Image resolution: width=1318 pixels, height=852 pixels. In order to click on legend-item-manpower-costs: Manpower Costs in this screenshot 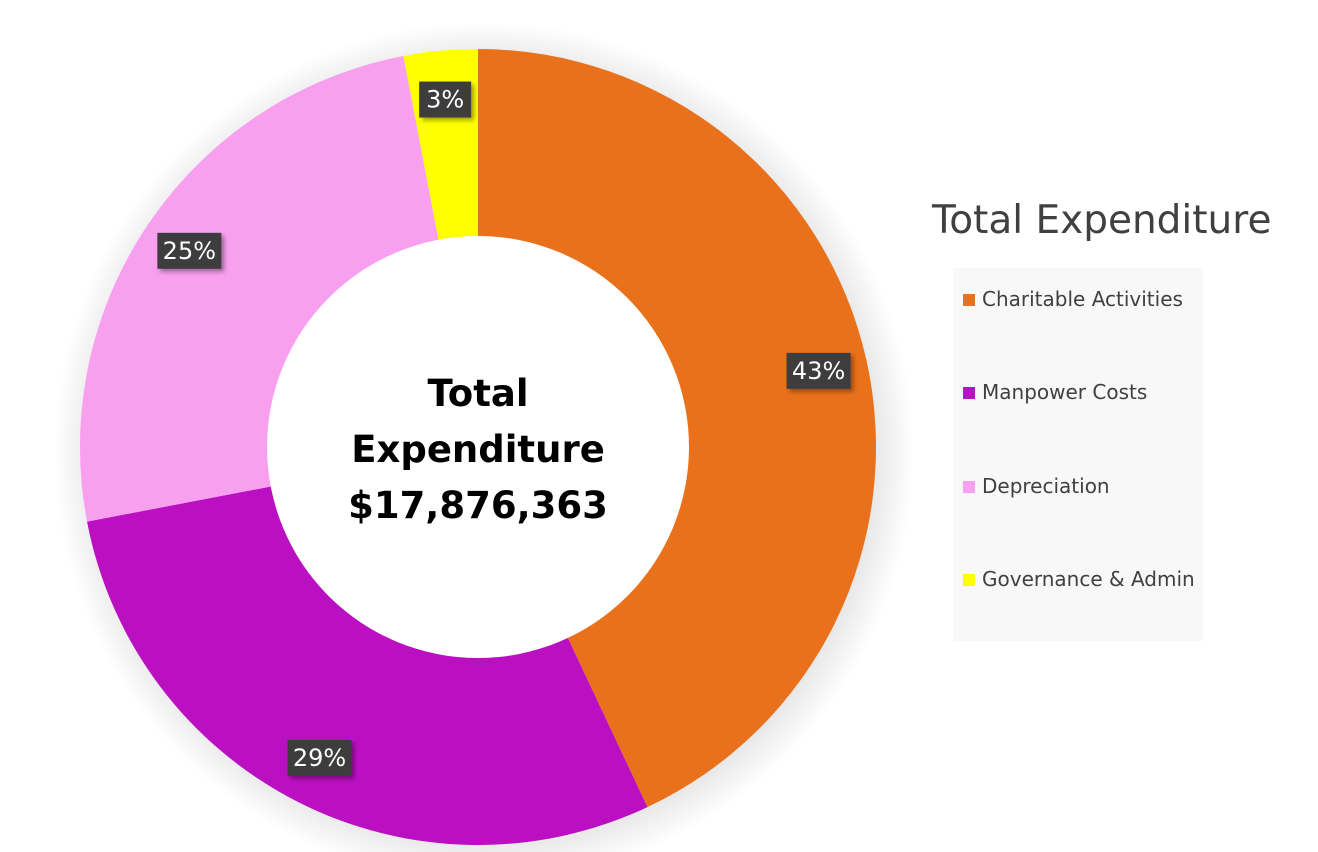, I will do `click(1080, 392)`.